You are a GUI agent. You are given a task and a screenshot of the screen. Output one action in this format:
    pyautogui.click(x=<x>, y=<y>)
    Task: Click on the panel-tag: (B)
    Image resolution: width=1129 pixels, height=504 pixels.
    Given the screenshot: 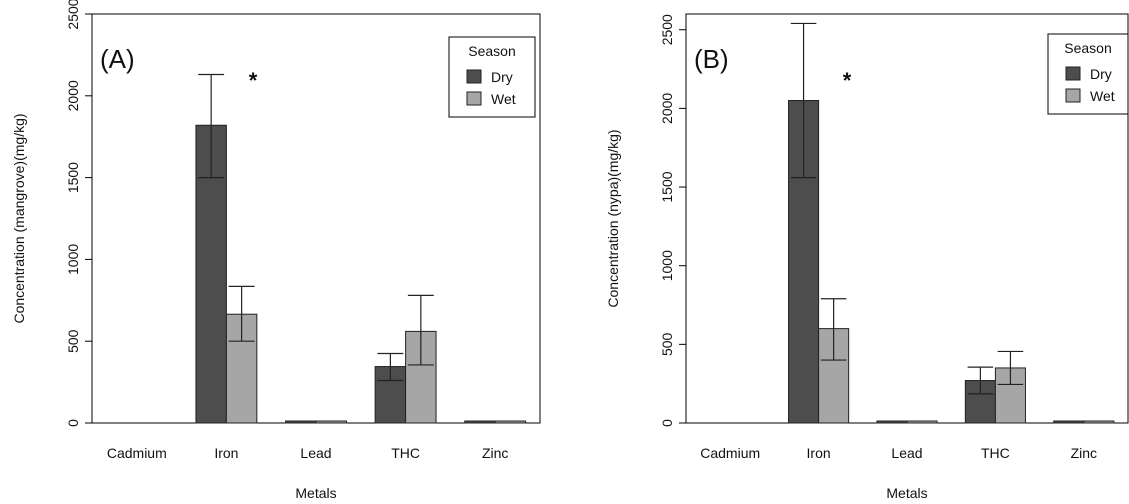 What is the action you would take?
    pyautogui.click(x=711, y=59)
    